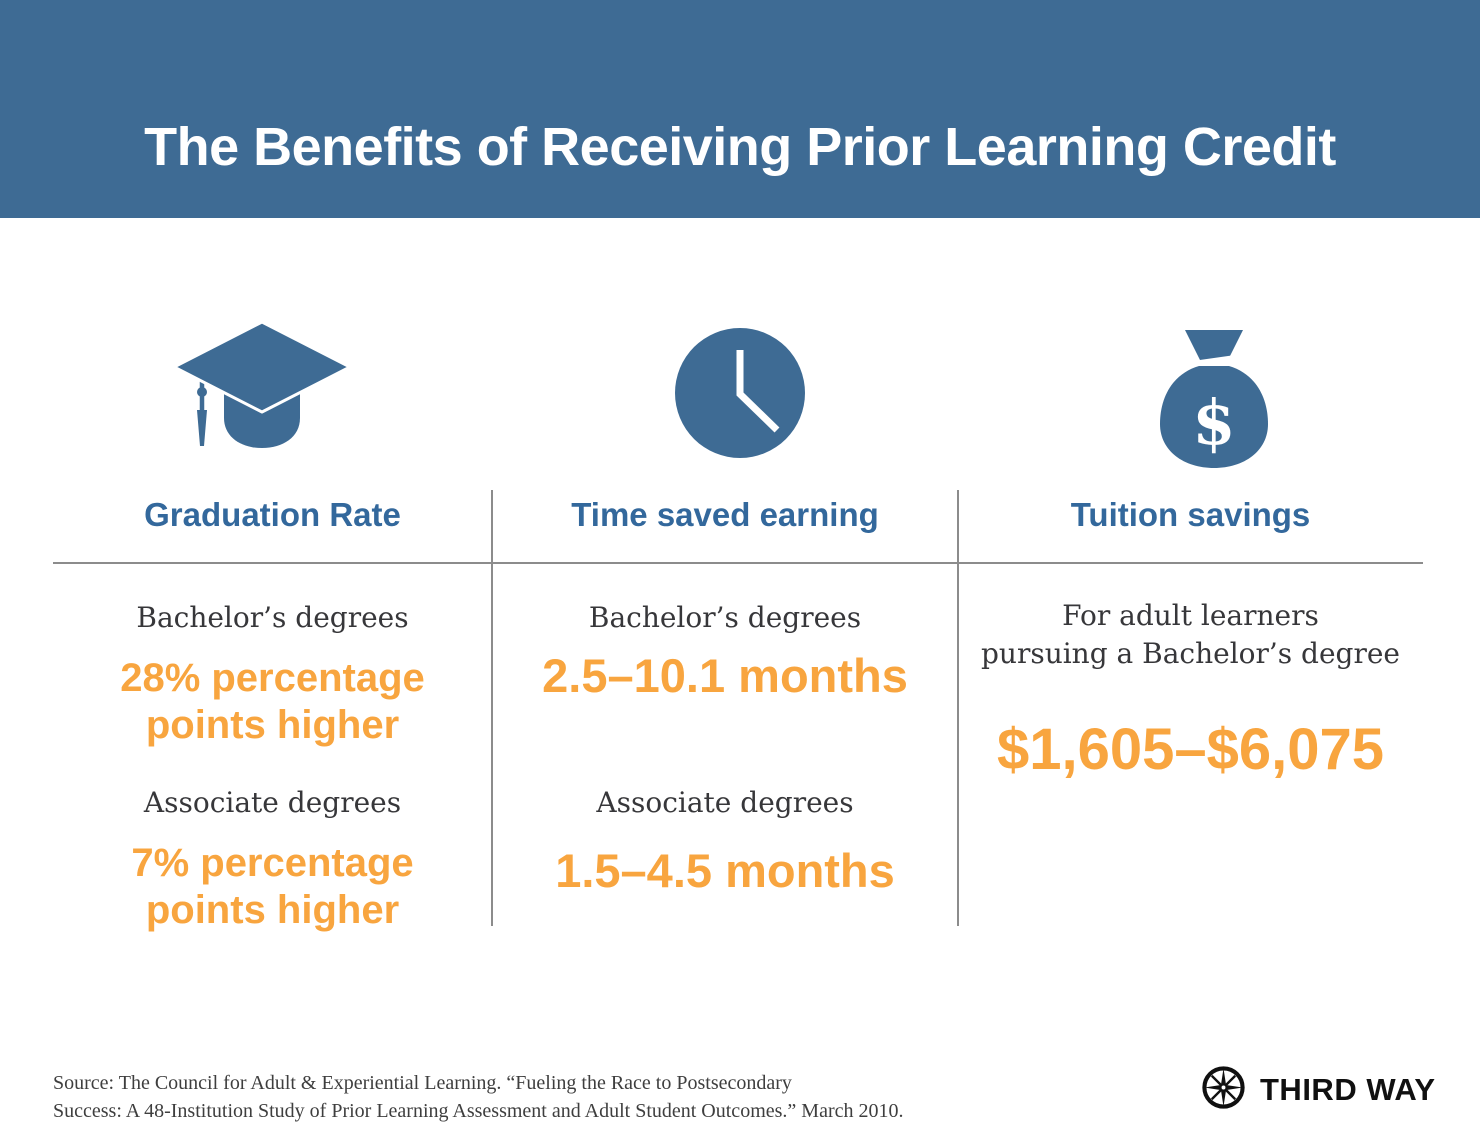  I want to click on time-bachelors-stat: 2.5–10.1 months, so click(725, 675).